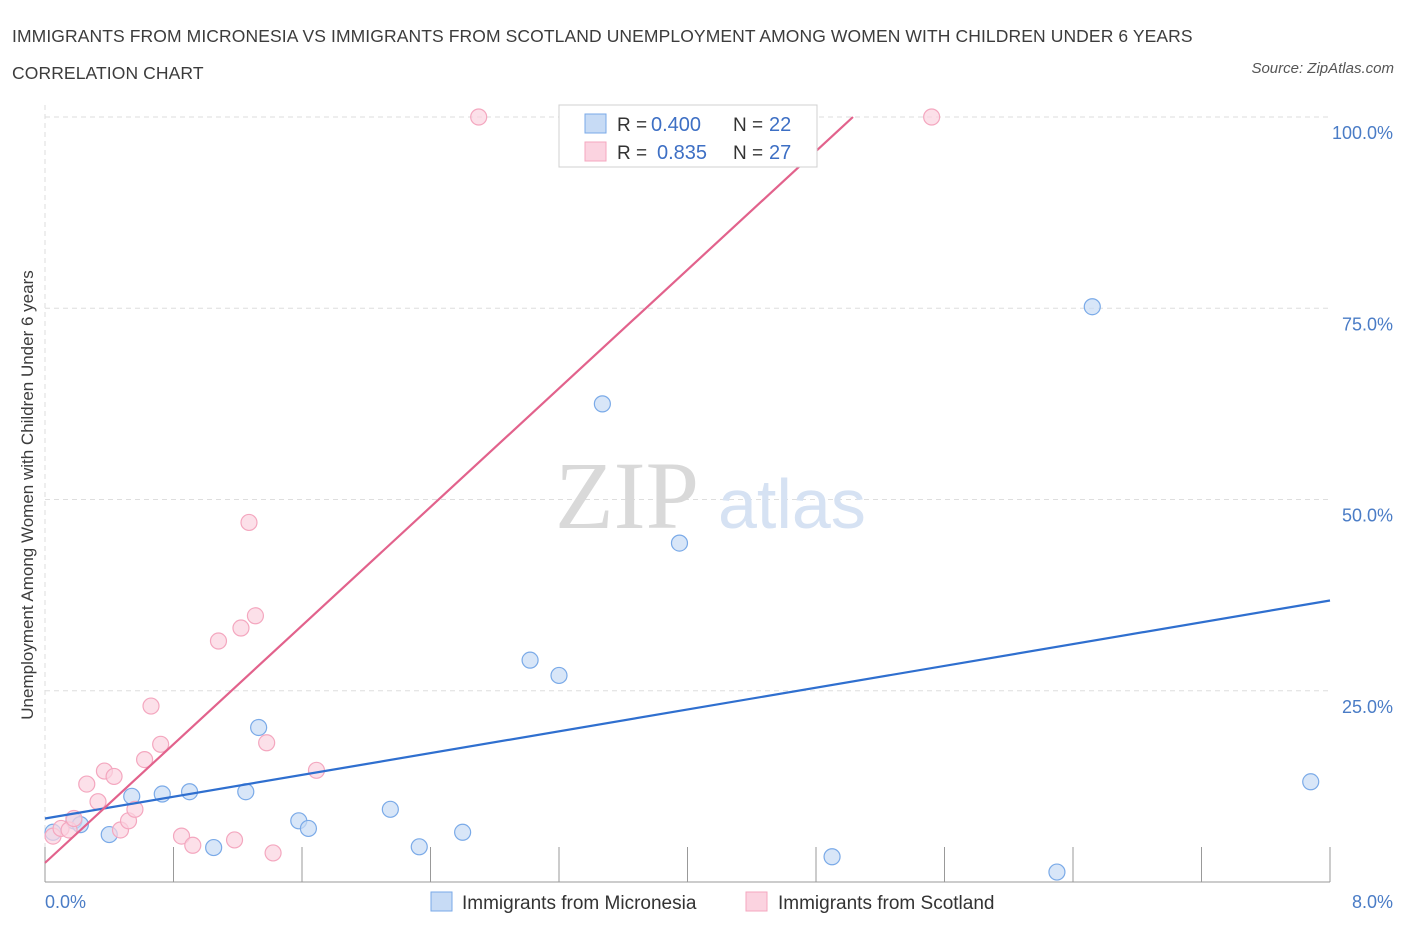 This screenshot has height=930, width=1406. Describe the element at coordinates (682, 153) in the screenshot. I see `legend-r-value-scotland: 0.835` at that location.